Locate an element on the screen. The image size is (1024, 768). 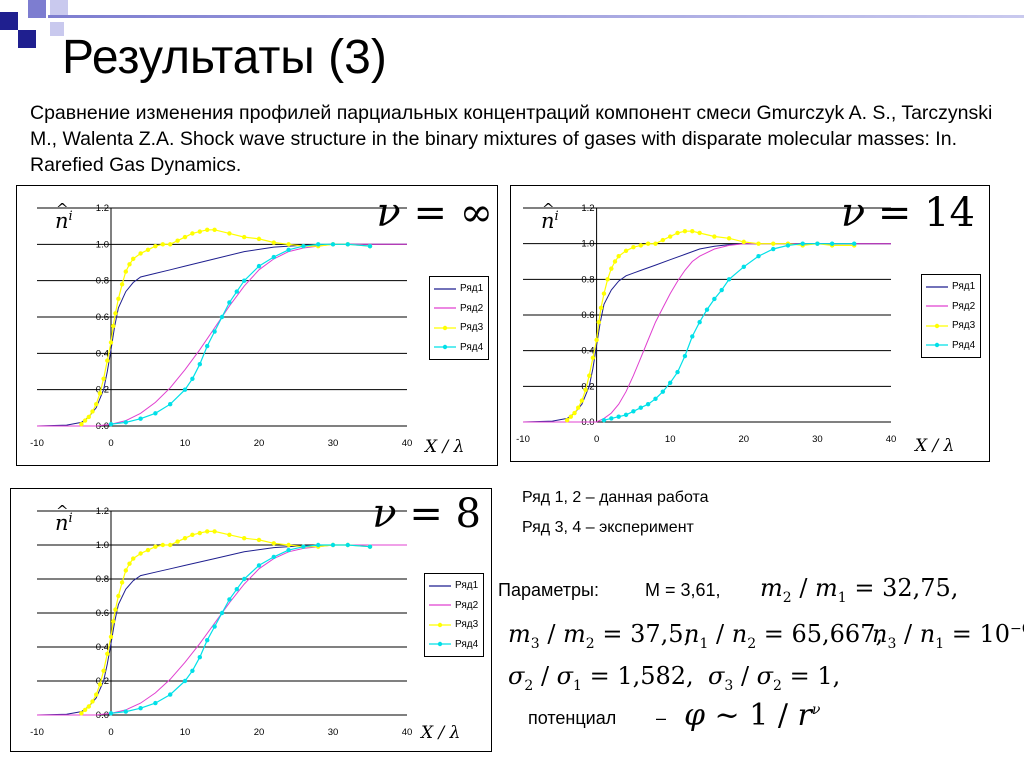
y-tick-label: 0.8 is located at coordinates (587, 279).